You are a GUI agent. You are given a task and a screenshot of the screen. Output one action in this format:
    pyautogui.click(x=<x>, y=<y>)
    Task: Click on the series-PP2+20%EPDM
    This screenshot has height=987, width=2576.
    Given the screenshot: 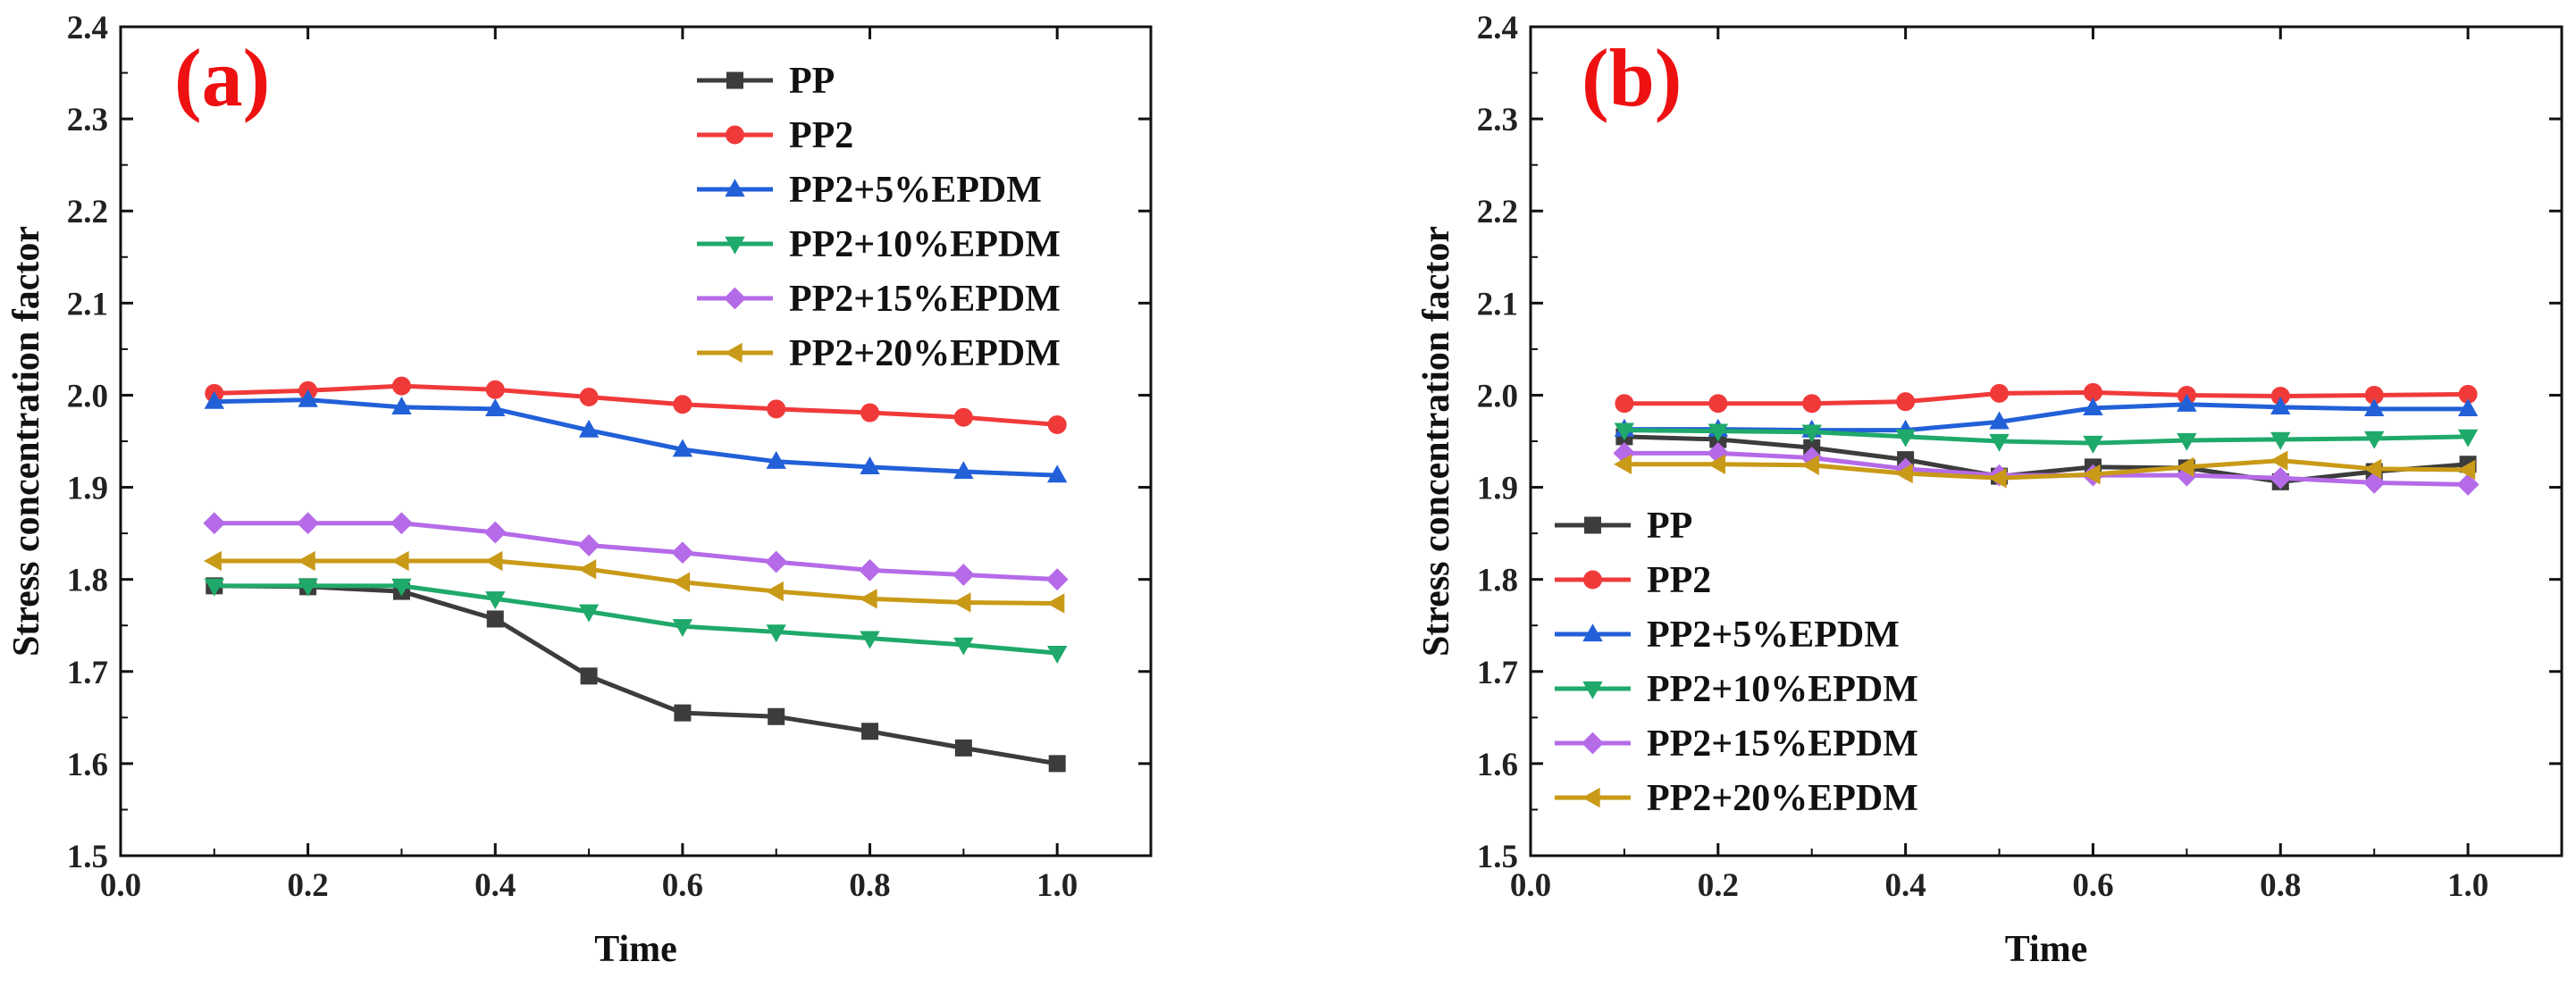 What is the action you would take?
    pyautogui.click(x=2045, y=470)
    